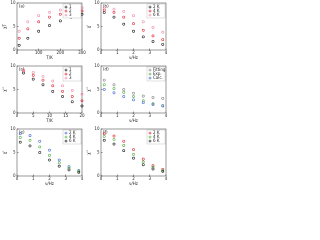  I want to click on legend-box, so click(156, 11).